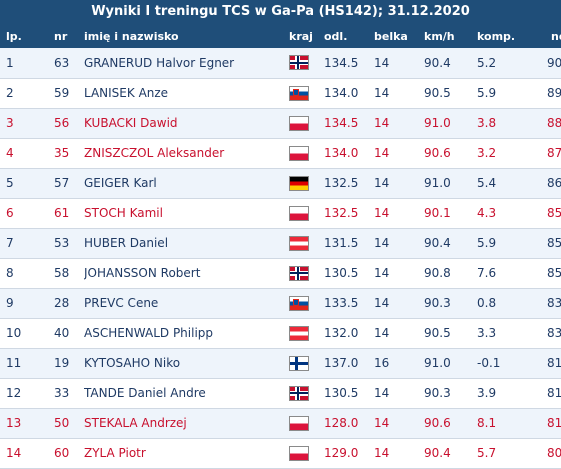 Image resolution: width=561 pixels, height=469 pixels. Describe the element at coordinates (299, 183) in the screenshot. I see `germany-flag` at that location.